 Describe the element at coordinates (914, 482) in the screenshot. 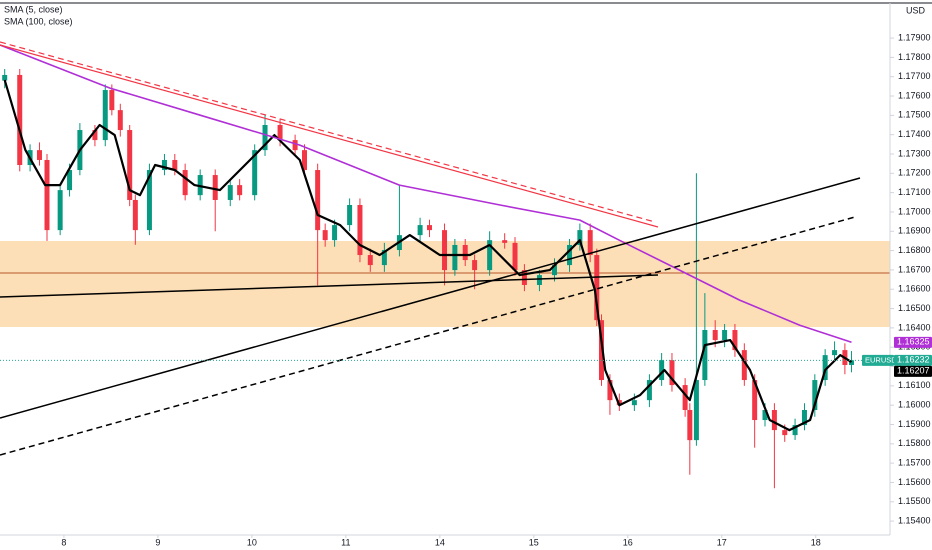

I see `y-tick-label: 1.15600` at that location.